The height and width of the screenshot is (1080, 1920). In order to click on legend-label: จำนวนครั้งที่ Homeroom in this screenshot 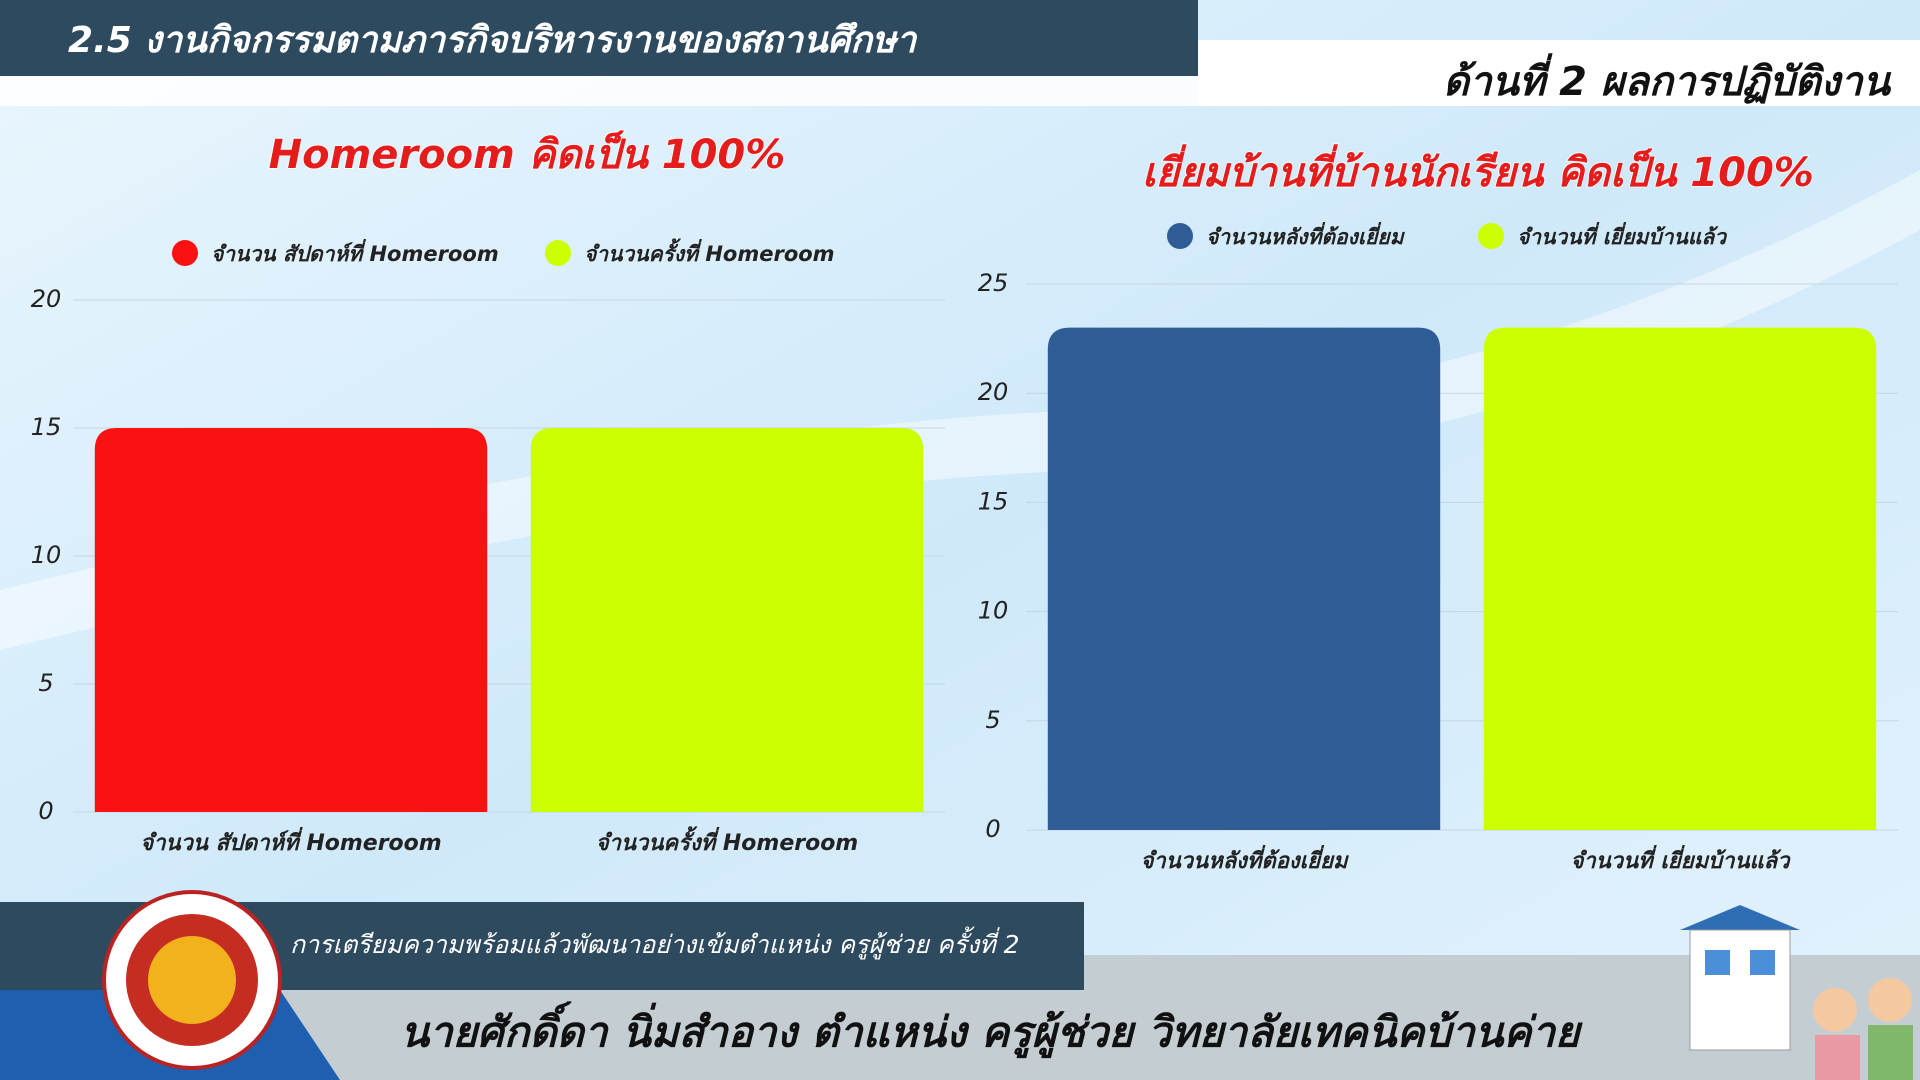, I will do `click(709, 252)`.